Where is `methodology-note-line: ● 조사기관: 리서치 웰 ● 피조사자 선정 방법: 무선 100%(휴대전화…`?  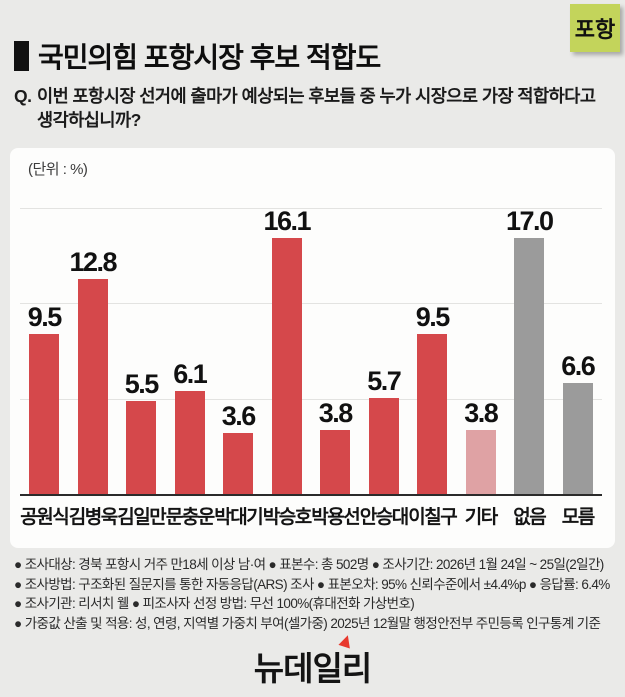
methodology-note-line: ● 조사기관: 리서치 웰 ● 피조사자 선정 방법: 무선 100%(휴대전화… is located at coordinates (214, 603).